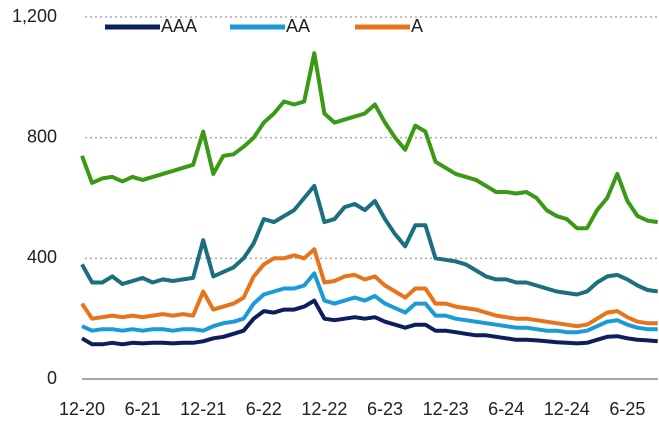  I want to click on x-tick-label: 6-25, so click(627, 409).